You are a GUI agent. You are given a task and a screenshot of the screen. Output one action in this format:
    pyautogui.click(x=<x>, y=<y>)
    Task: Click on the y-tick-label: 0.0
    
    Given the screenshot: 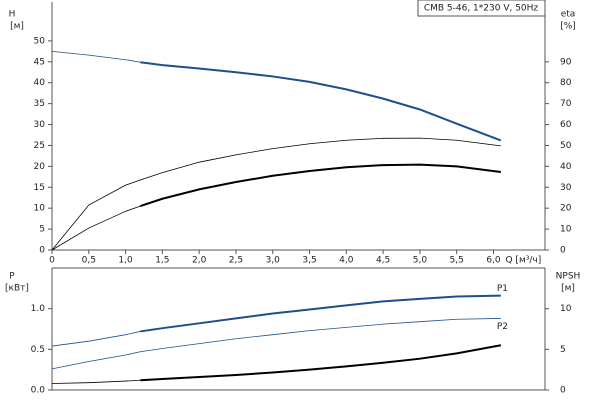 What is the action you would take?
    pyautogui.click(x=38, y=391)
    